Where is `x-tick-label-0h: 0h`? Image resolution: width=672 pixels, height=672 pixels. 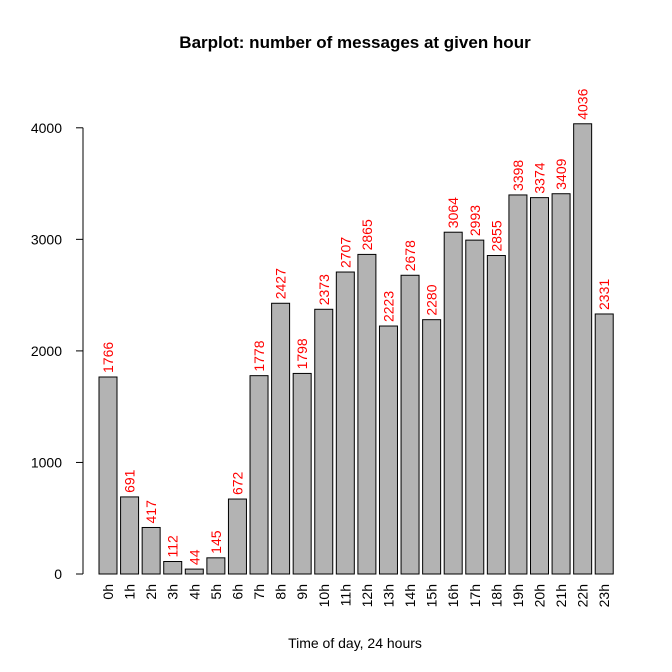
x-tick-label-0h: 0h is located at coordinates (108, 592).